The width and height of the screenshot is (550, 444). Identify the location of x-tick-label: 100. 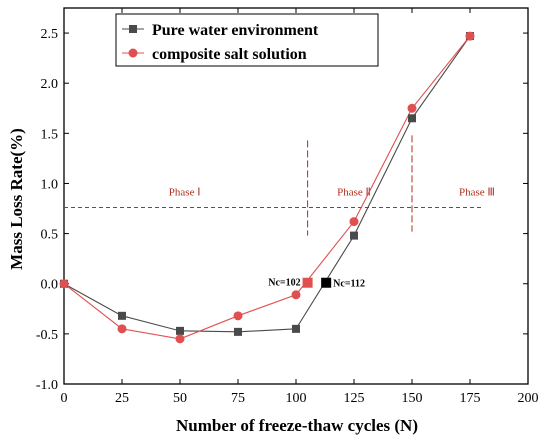
(296, 398).